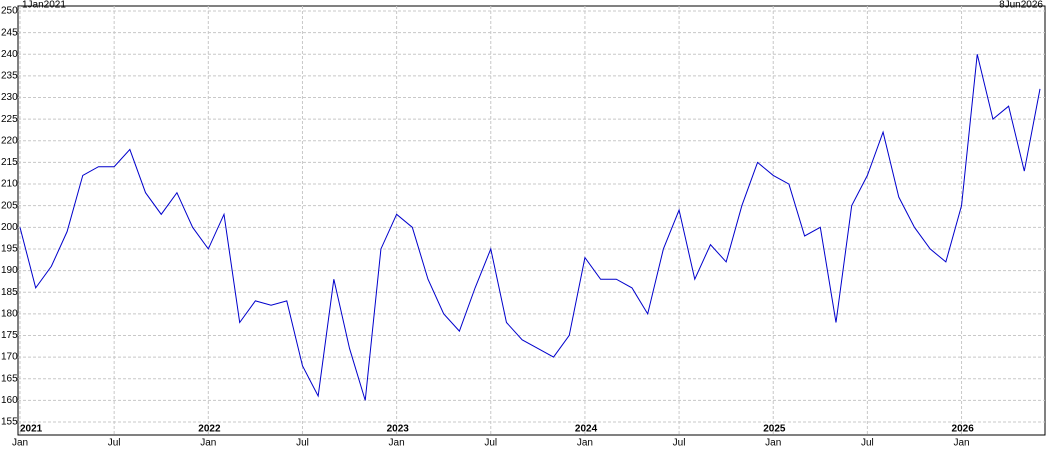  What do you see at coordinates (209, 429) in the screenshot?
I see `year-label: 2022` at bounding box center [209, 429].